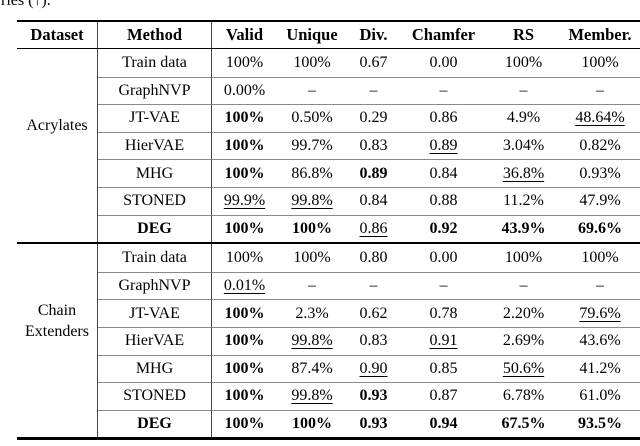 The height and width of the screenshot is (446, 640). Describe the element at coordinates (443, 228) in the screenshot. I see `value-cell: 0.92` at that location.